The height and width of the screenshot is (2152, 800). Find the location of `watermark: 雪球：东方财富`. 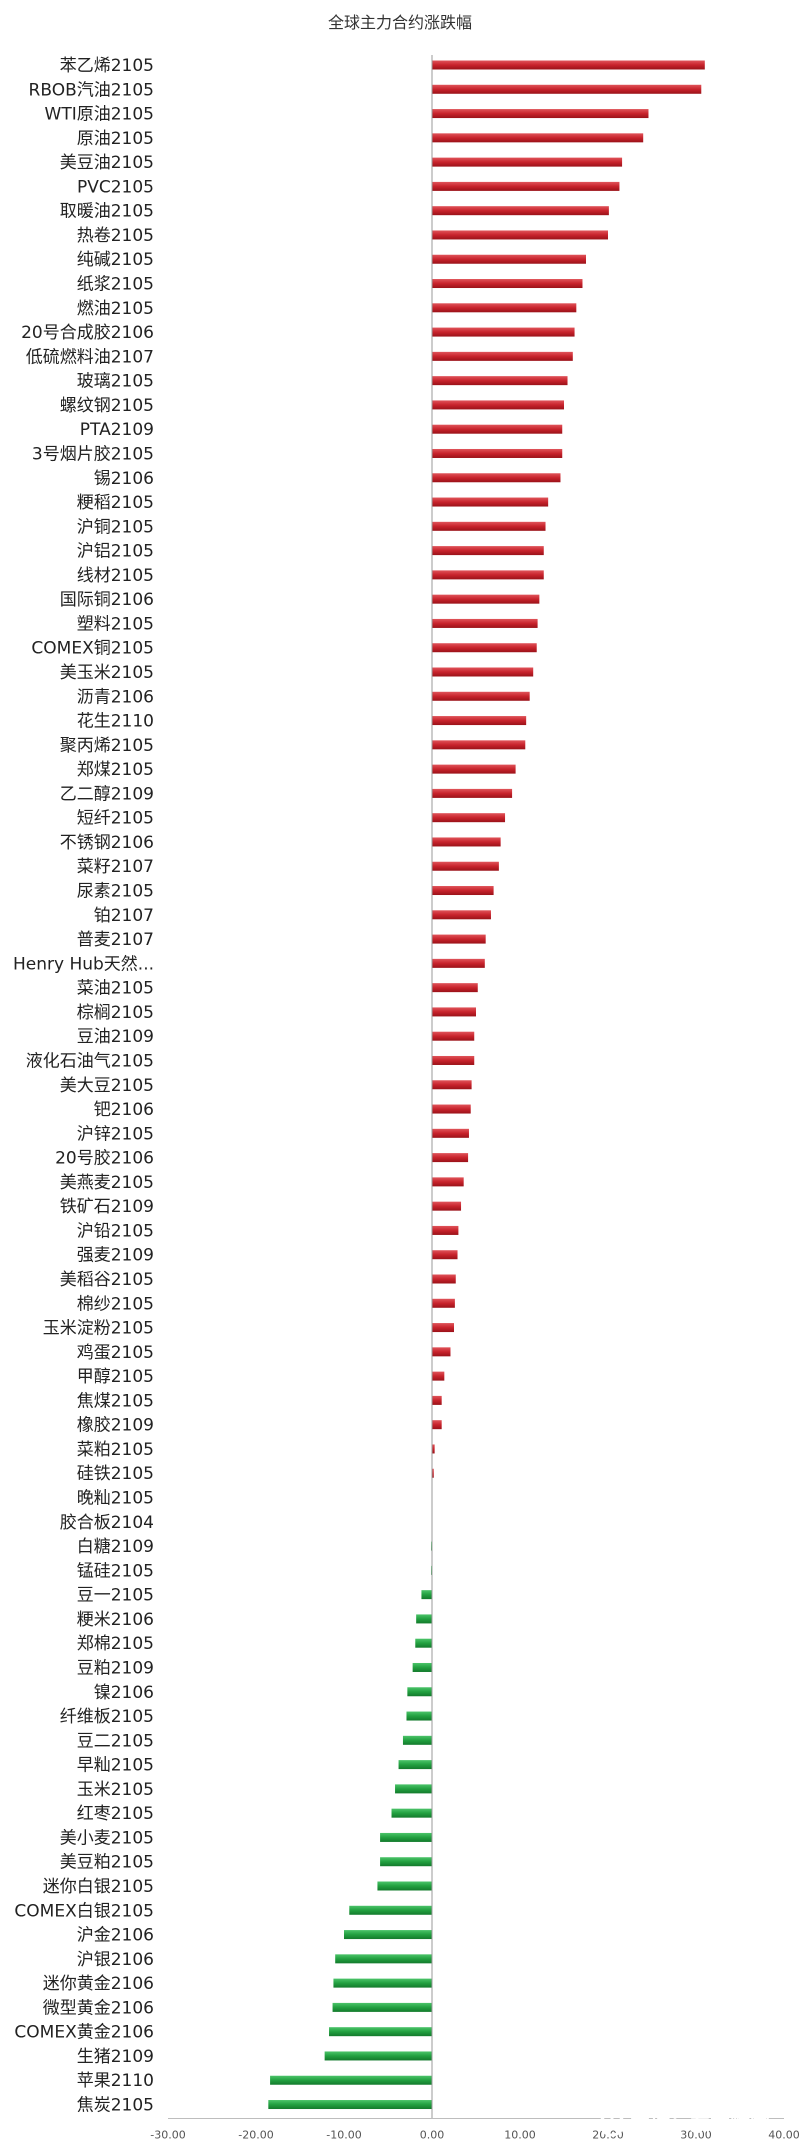

watermark: 雪球：东方财富 is located at coordinates (684, 2124).